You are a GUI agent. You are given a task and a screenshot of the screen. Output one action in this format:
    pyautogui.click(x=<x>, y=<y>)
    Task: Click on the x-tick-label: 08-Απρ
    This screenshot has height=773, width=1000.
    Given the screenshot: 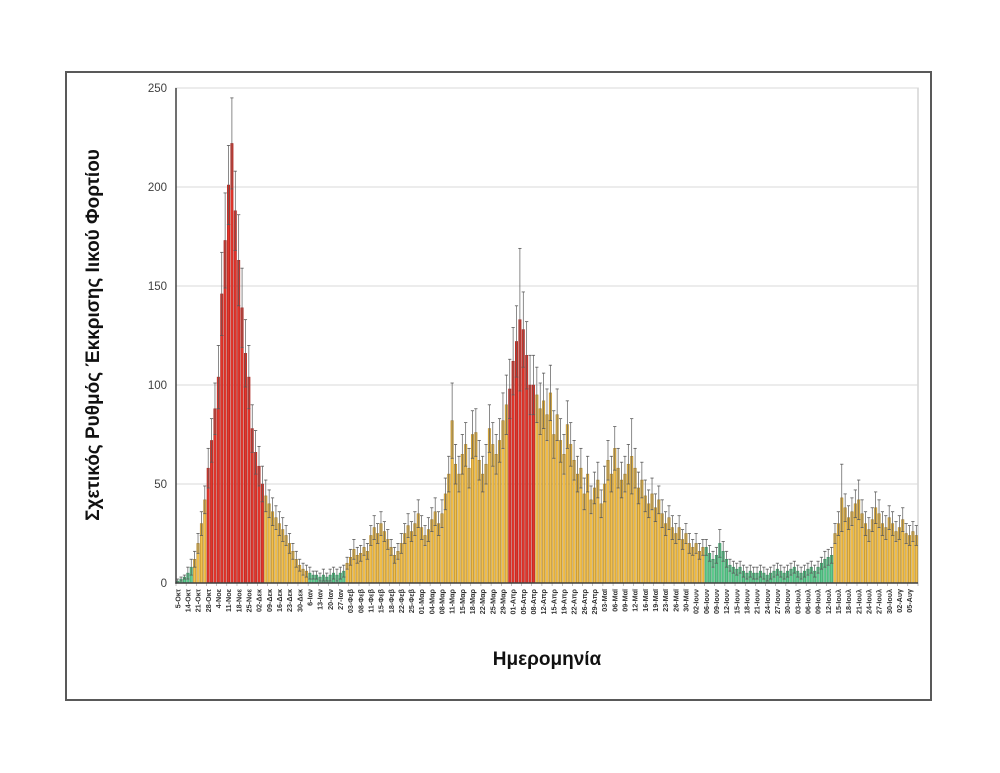 What is the action you would take?
    pyautogui.click(x=533, y=601)
    